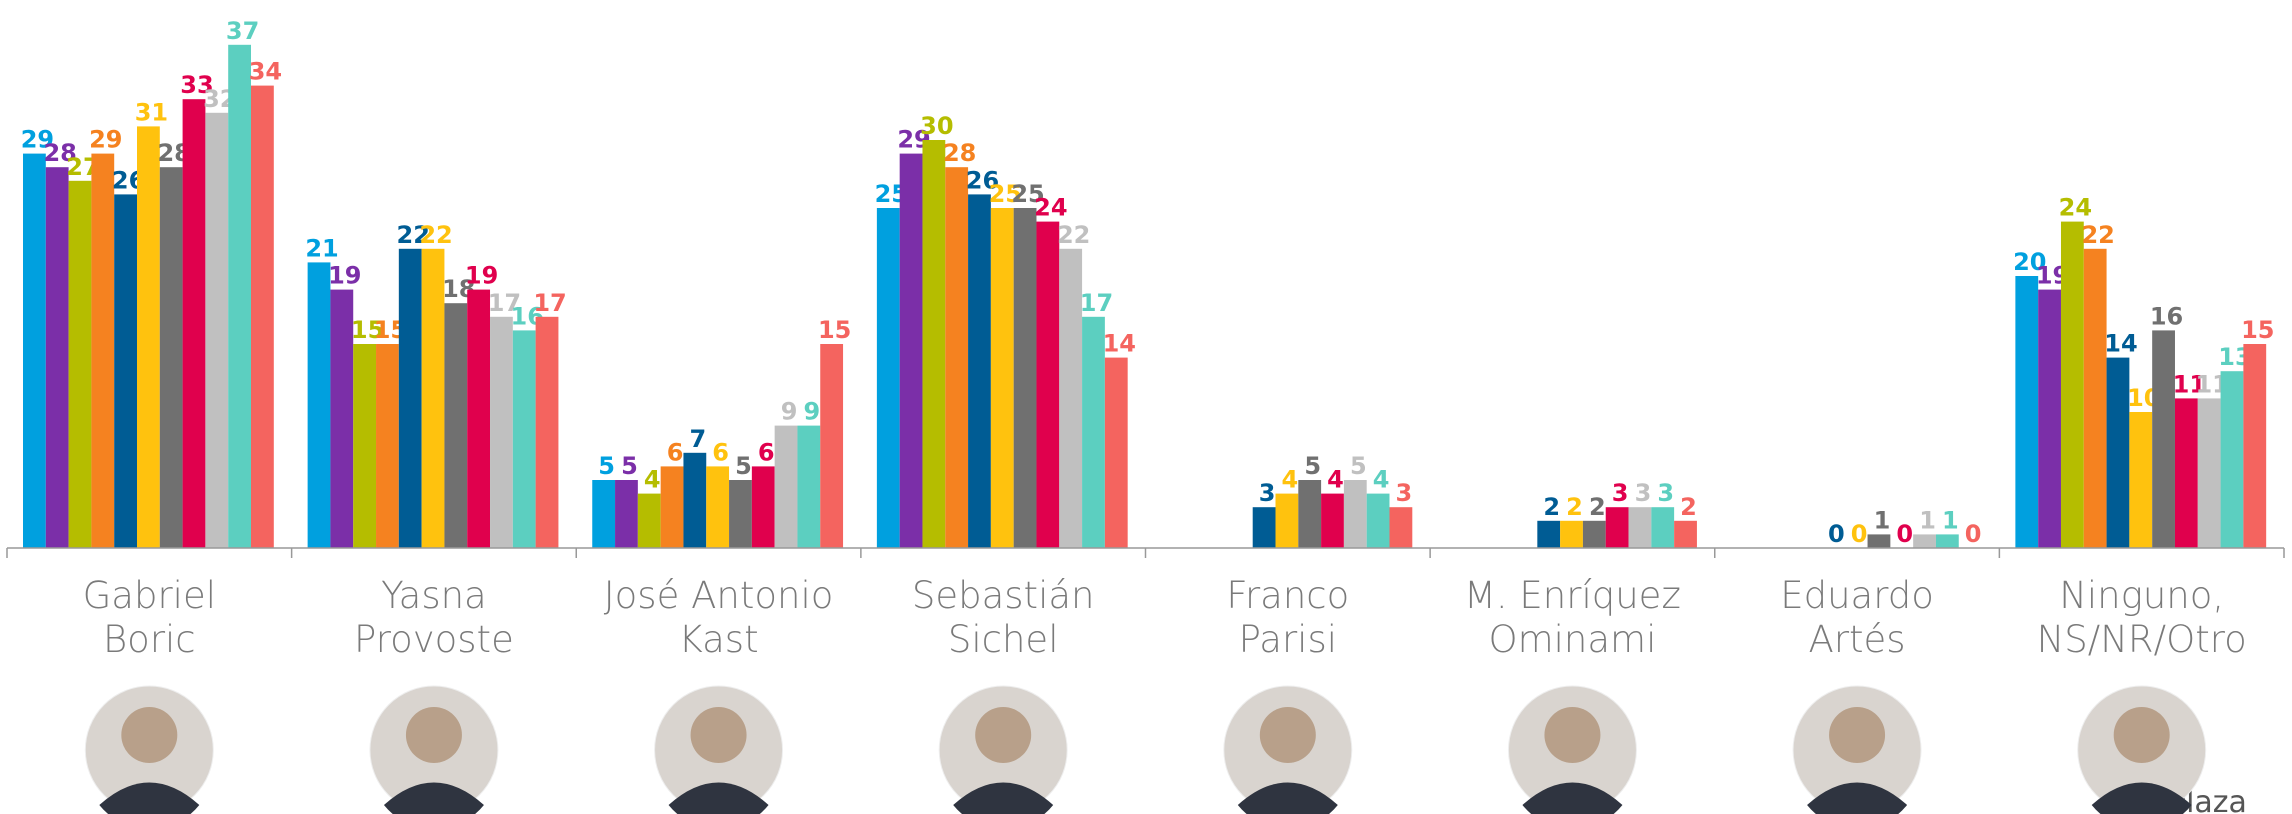 The height and width of the screenshot is (814, 2292). What do you see at coordinates (265, 72) in the screenshot?
I see `value-label: 34` at bounding box center [265, 72].